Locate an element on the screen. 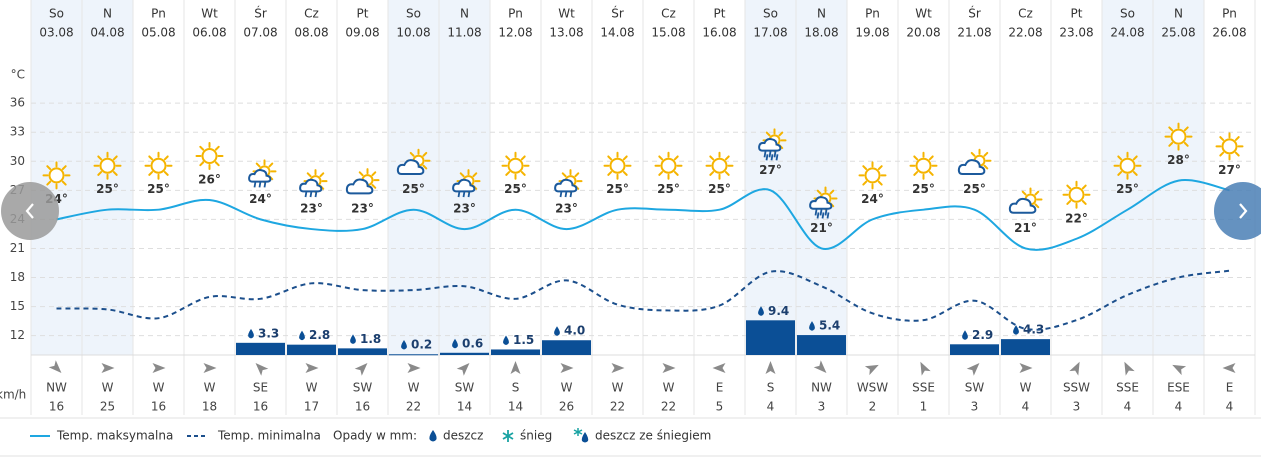  wind-direction: SSW is located at coordinates (1076, 388).